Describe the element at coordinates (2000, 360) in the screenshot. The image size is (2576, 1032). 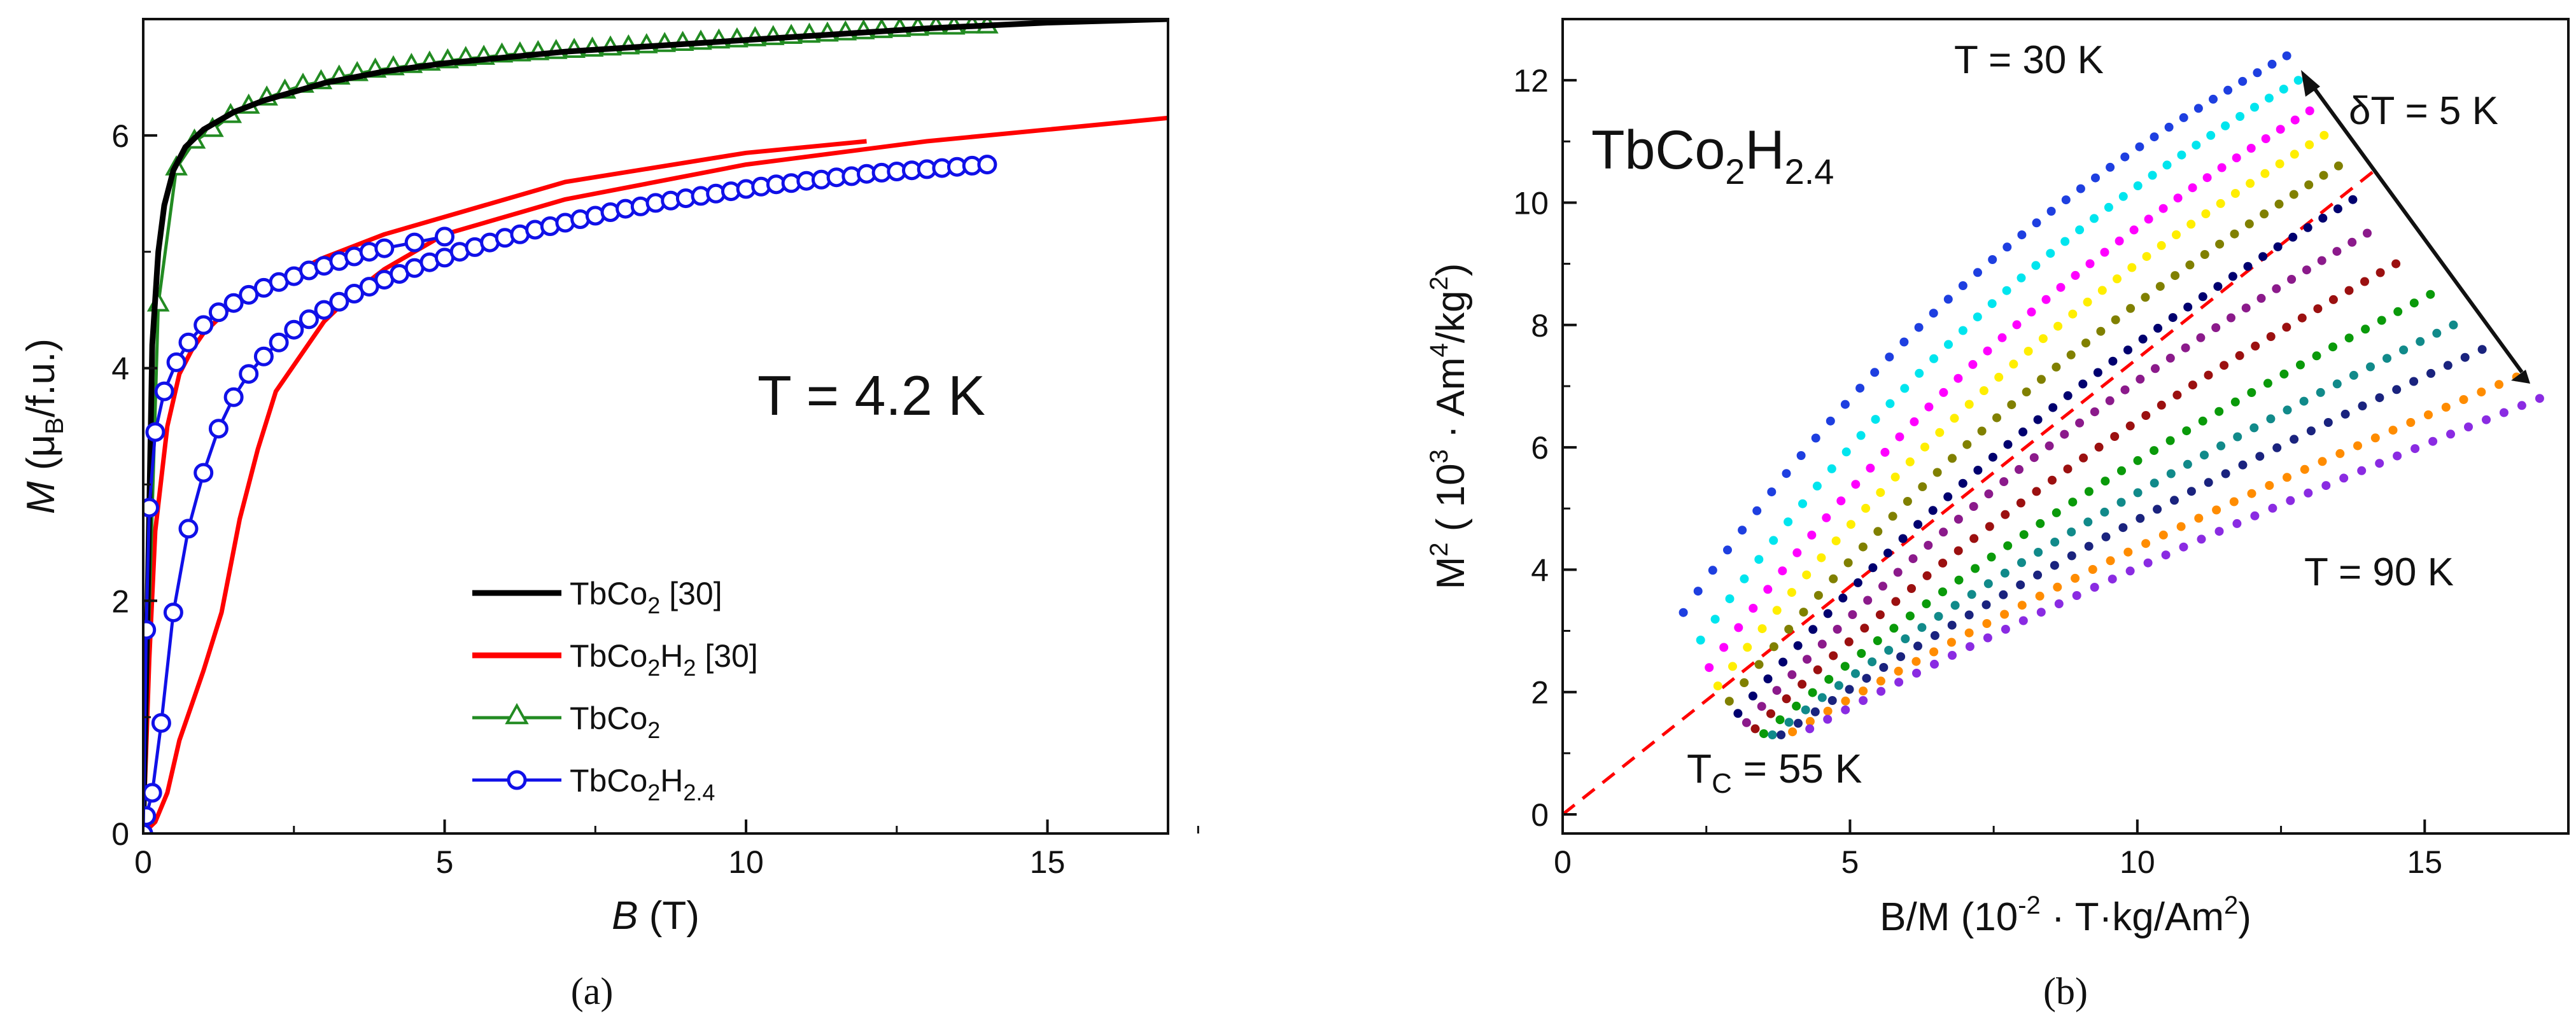
I see `panel-b-isotherm-35K` at that location.